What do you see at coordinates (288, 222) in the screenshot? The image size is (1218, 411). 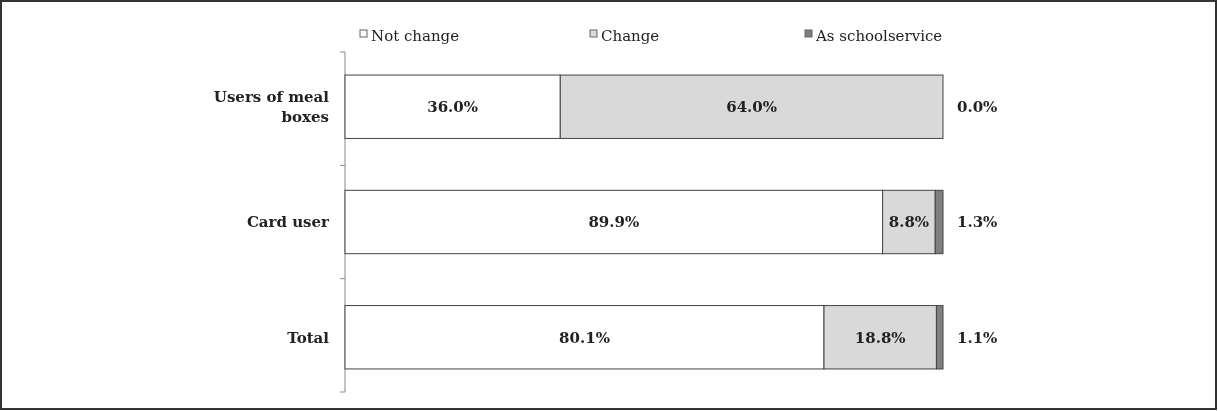 I see `y-tick-label: Card user` at bounding box center [288, 222].